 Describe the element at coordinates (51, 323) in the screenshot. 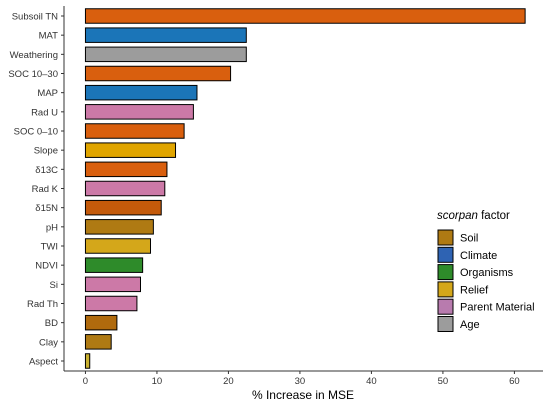

I see `category-label: BD` at that location.